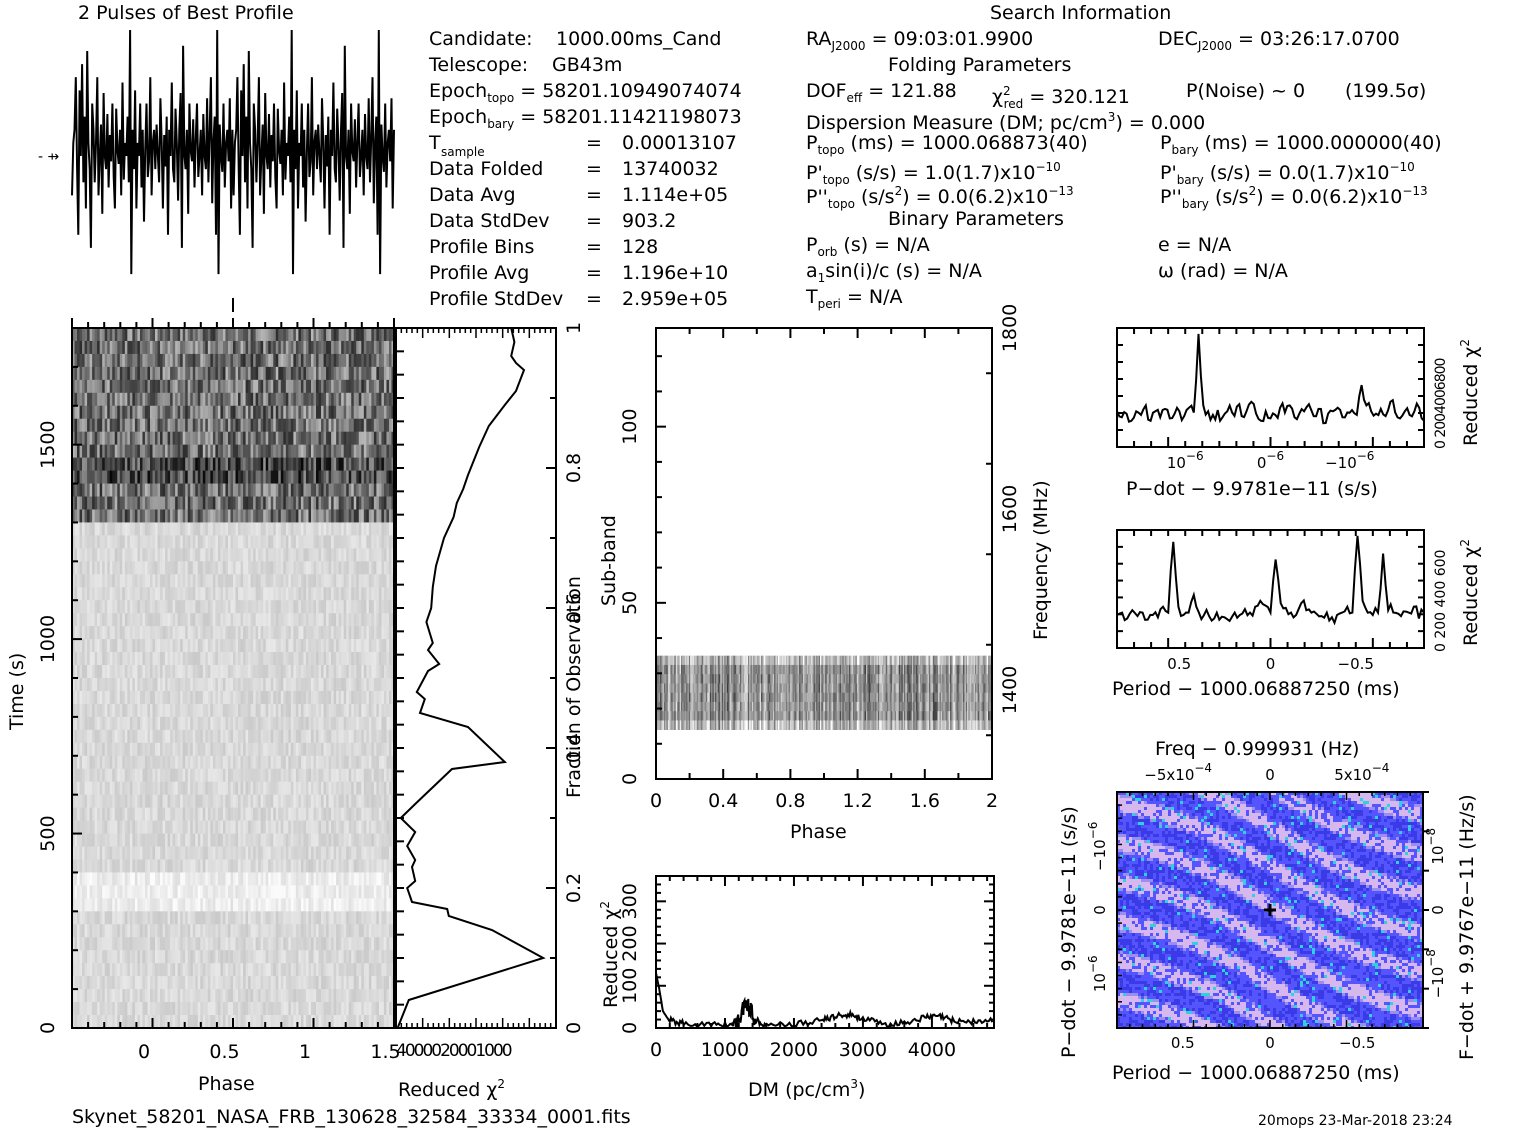 The width and height of the screenshot is (1517, 1133). Describe the element at coordinates (980, 65) in the screenshot. I see `folding-title: Folding Parameters` at that location.